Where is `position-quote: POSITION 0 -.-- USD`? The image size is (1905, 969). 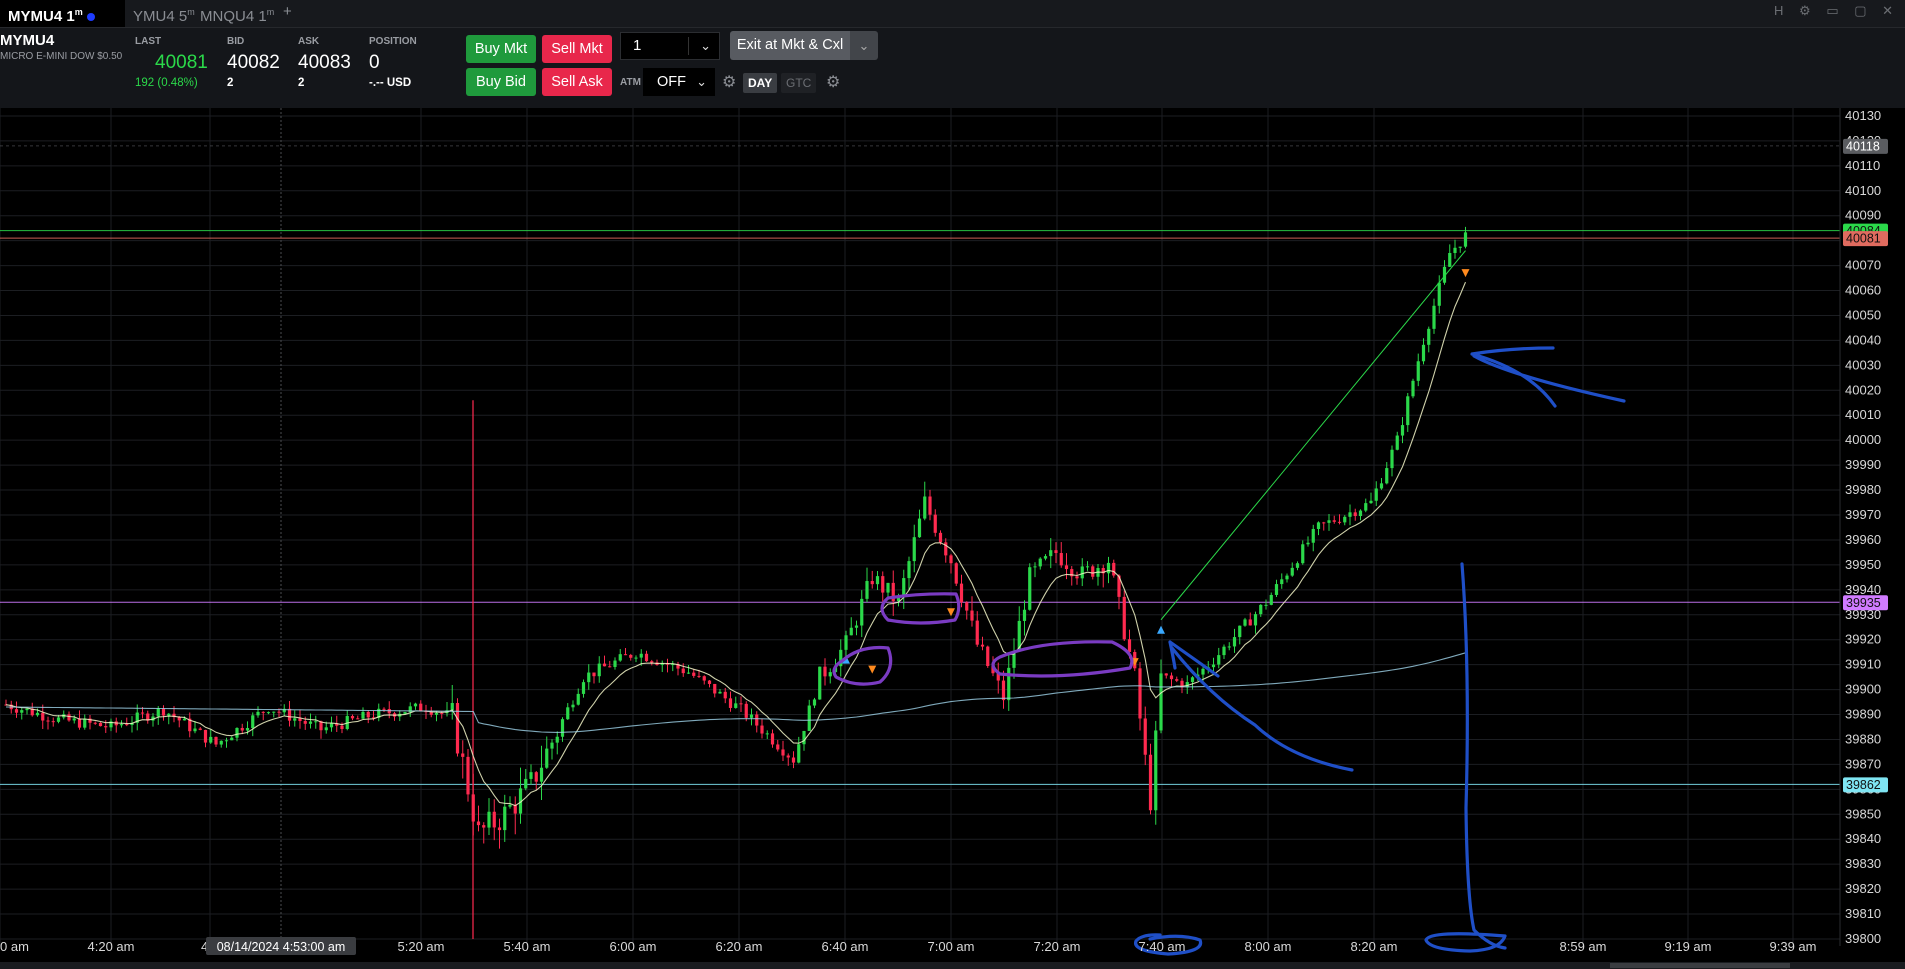
position-quote: POSITION 0 -.-- USD is located at coordinates (393, 62).